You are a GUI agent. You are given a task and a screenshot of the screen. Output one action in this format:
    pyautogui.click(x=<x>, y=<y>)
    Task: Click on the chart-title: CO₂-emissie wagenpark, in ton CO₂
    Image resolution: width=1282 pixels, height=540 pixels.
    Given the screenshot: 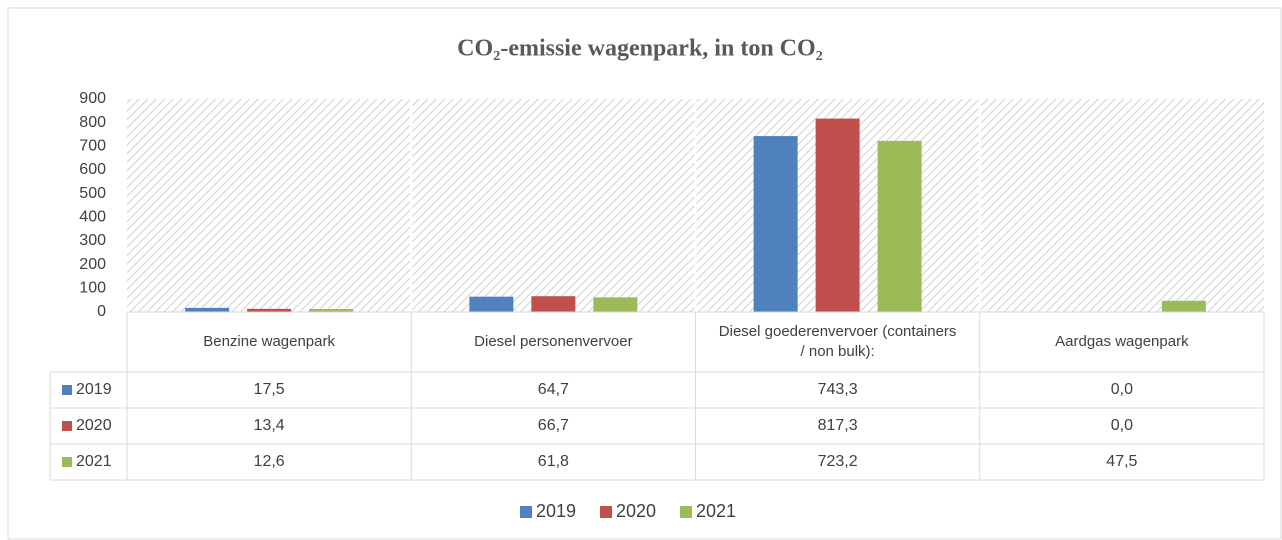 What is the action you would take?
    pyautogui.click(x=640, y=49)
    